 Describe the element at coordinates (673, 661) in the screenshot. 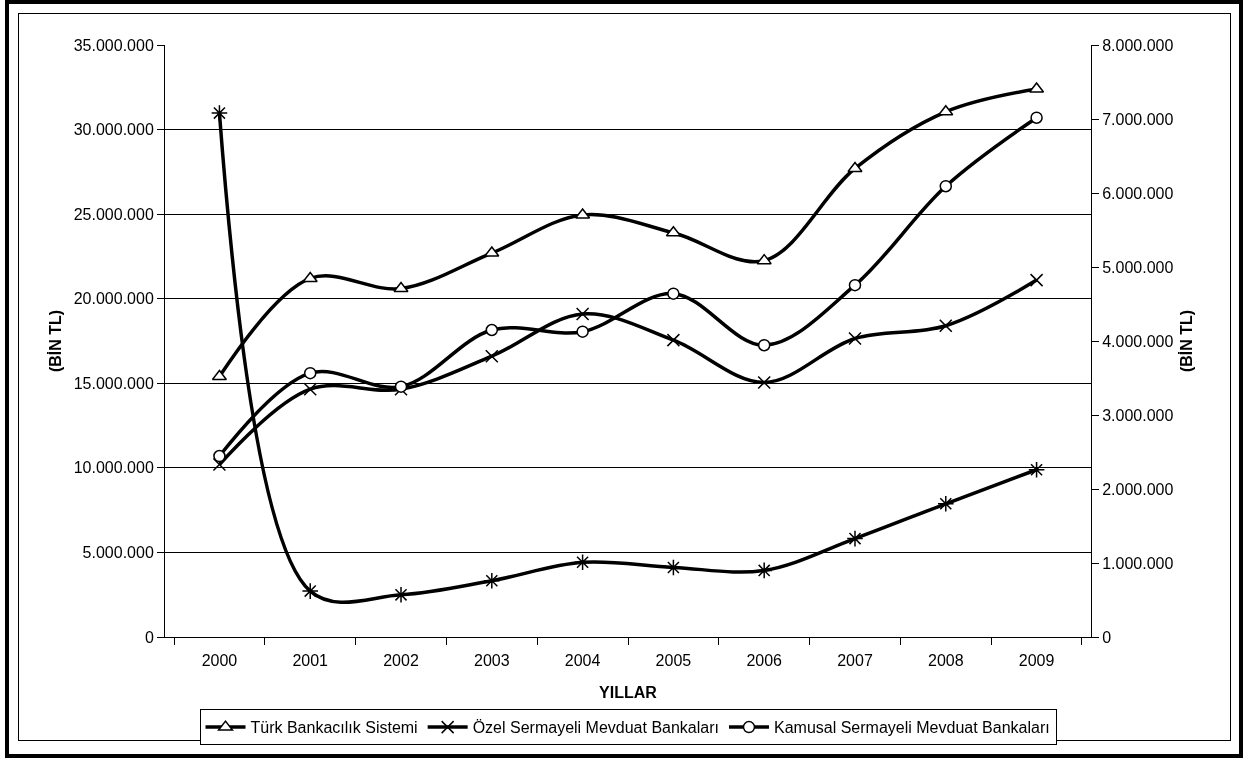

I see `x-tick-label: 2005` at that location.